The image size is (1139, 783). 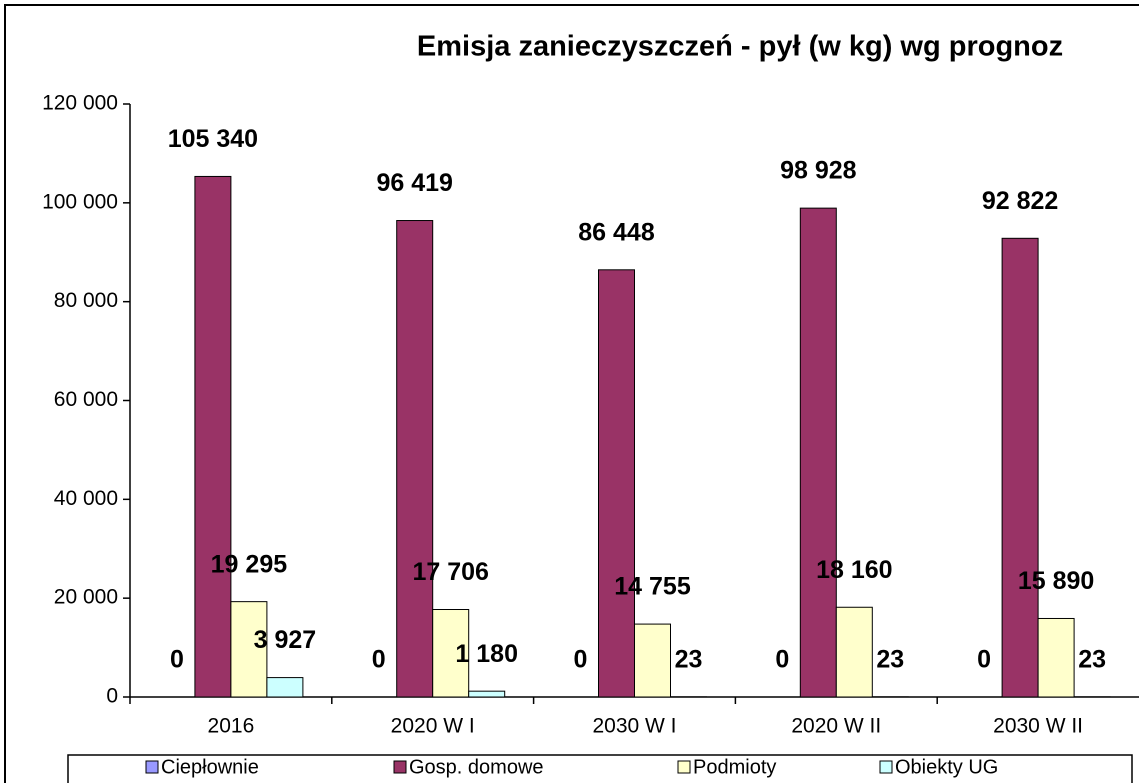 What do you see at coordinates (80, 201) in the screenshot?
I see `y-tick-label: 100 000` at bounding box center [80, 201].